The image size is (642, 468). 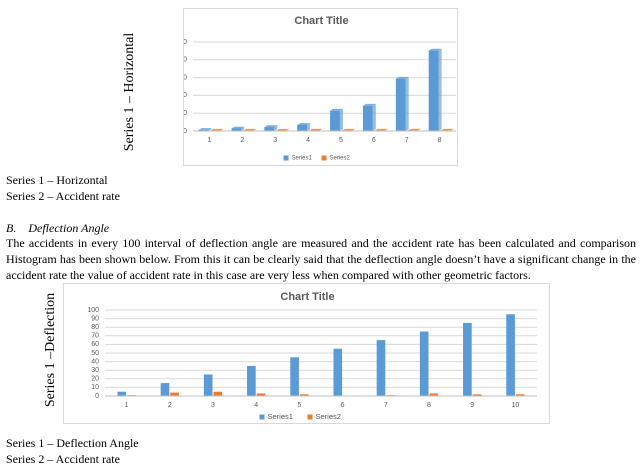 What do you see at coordinates (95, 361) in the screenshot?
I see `y-tick-label: 40` at bounding box center [95, 361].